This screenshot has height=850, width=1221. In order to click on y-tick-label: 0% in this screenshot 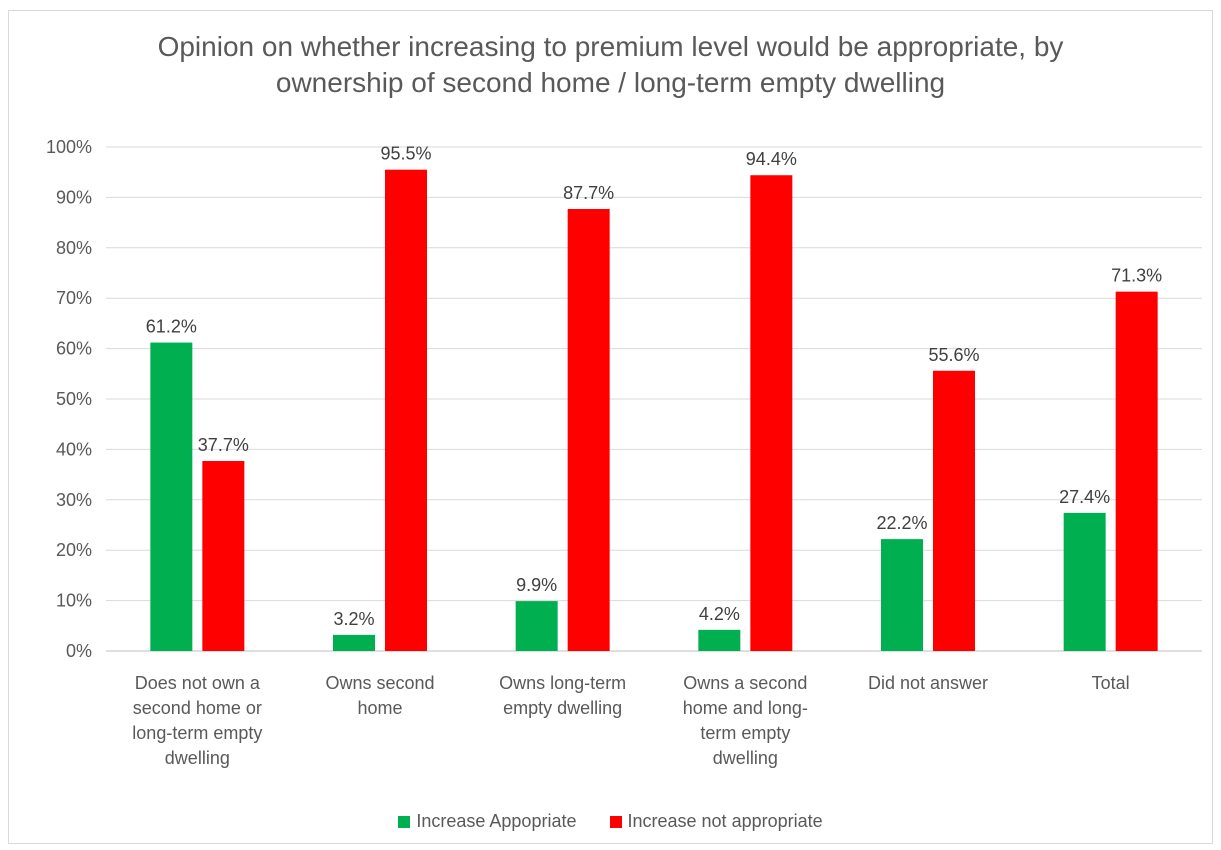, I will do `click(79, 651)`.